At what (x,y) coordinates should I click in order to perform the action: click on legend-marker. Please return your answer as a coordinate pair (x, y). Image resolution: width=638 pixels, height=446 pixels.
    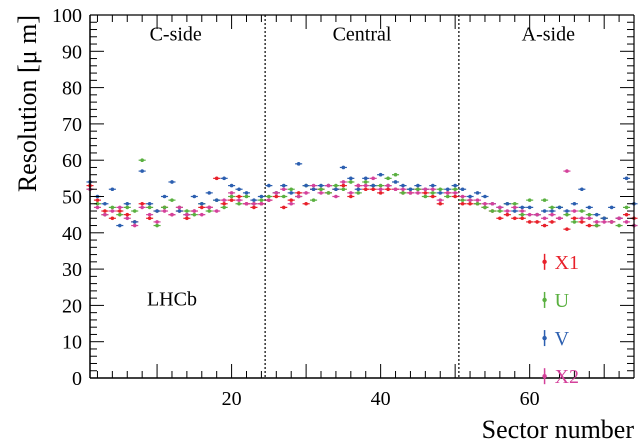
    Looking at the image, I should click on (544, 262).